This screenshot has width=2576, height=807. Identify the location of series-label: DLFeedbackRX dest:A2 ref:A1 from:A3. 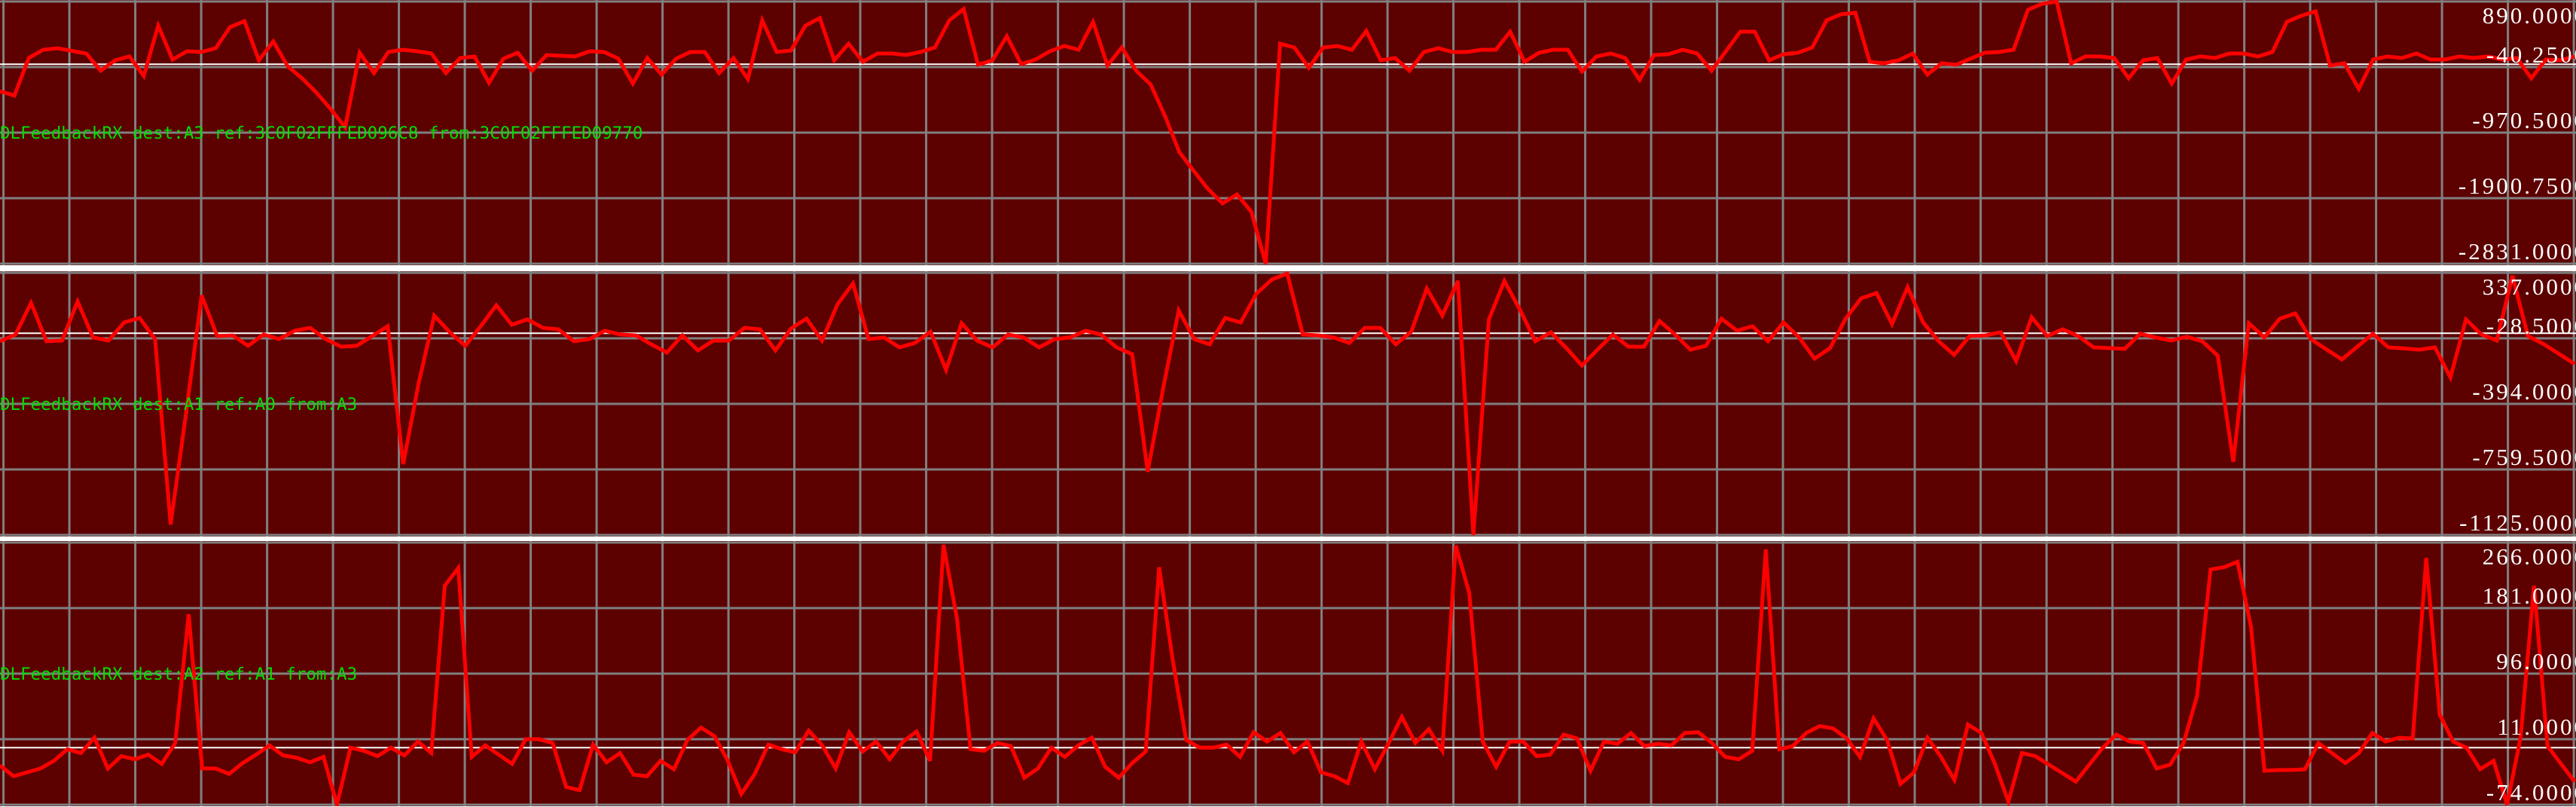
(179, 674).